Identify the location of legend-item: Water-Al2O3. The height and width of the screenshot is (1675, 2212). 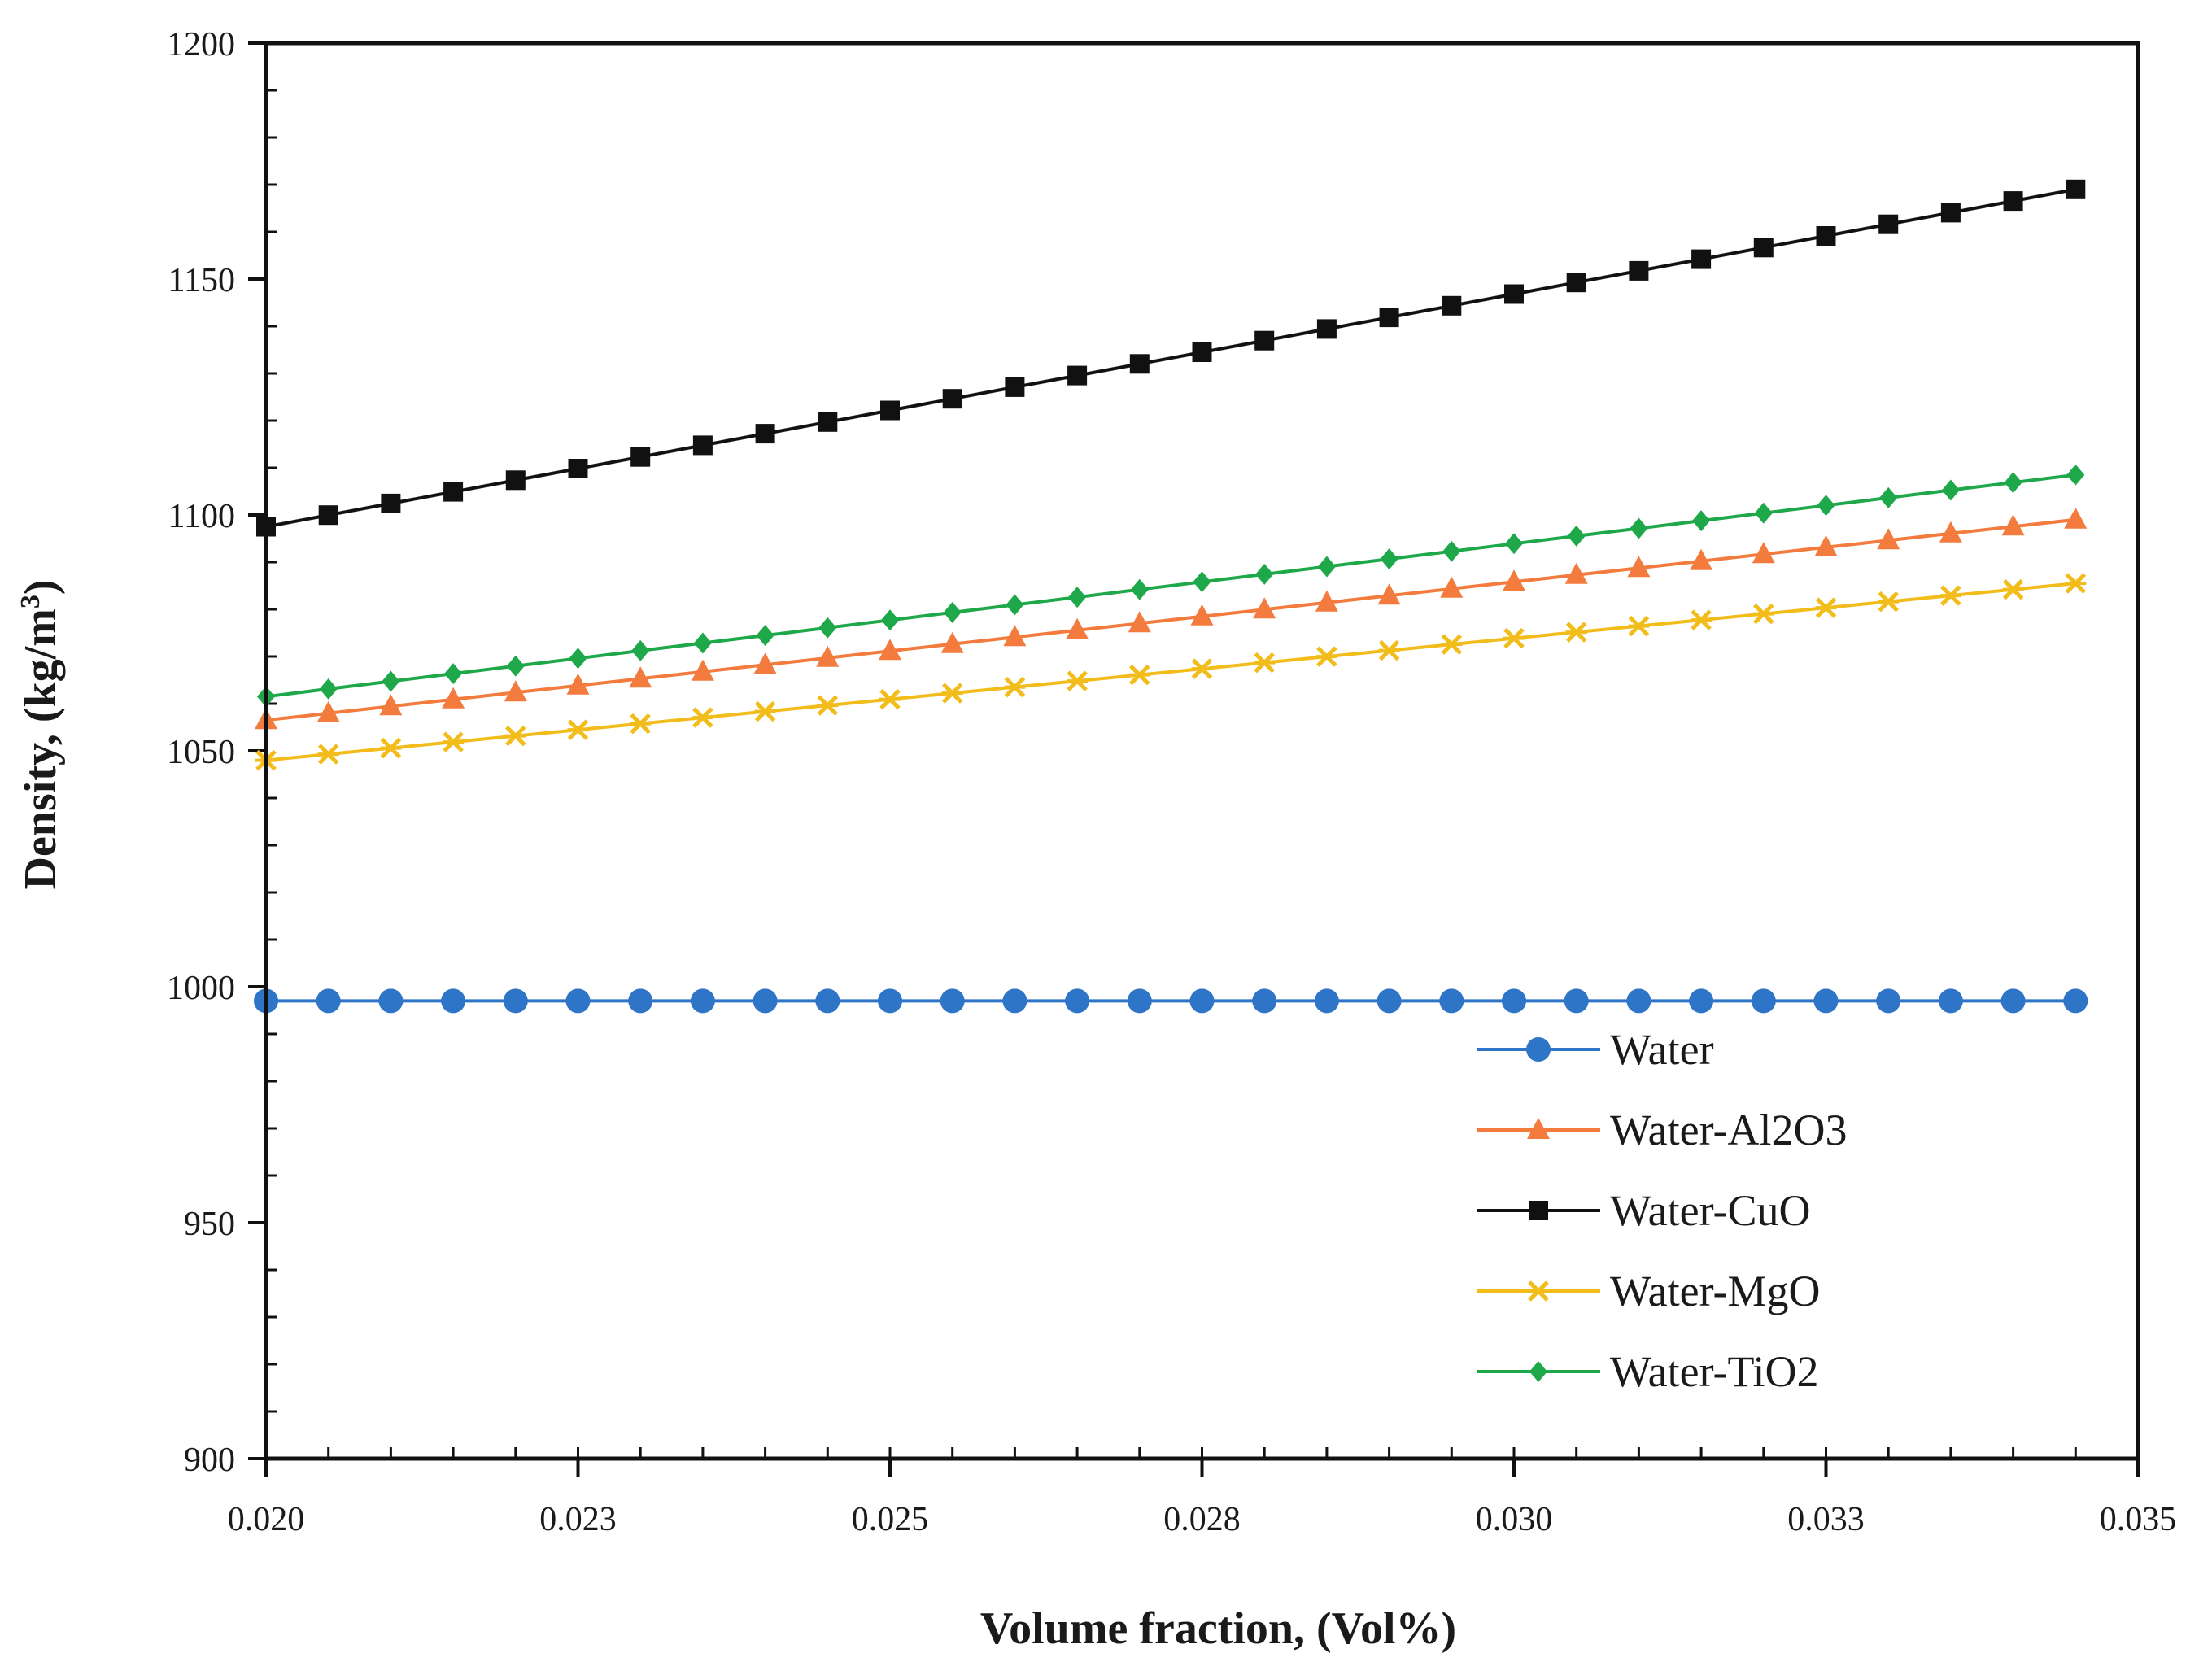
(1662, 1130).